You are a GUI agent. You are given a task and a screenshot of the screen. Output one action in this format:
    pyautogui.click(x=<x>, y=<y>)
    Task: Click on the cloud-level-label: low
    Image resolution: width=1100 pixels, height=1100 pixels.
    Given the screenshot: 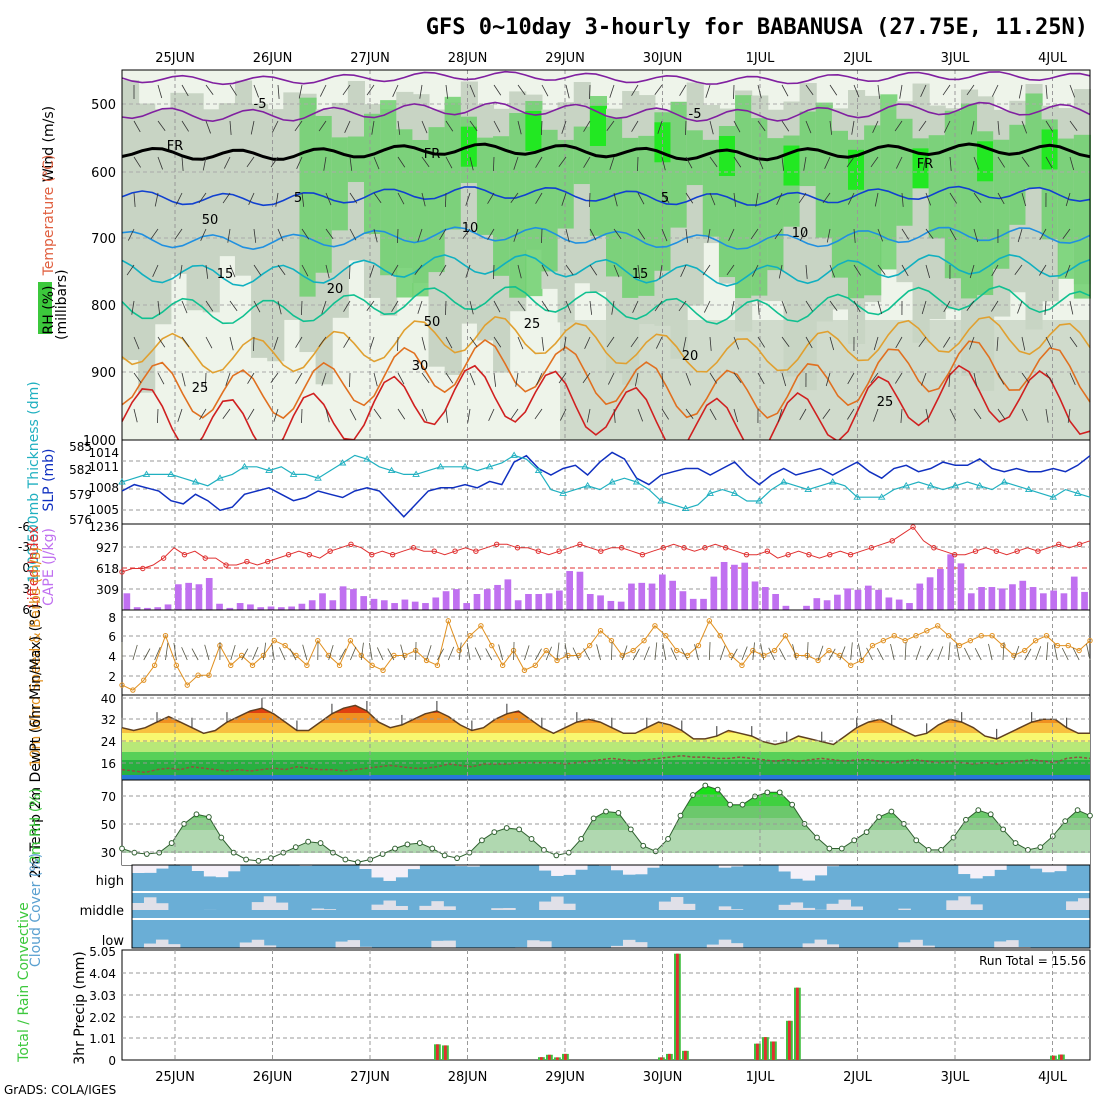 What is the action you would take?
    pyautogui.click(x=113, y=941)
    